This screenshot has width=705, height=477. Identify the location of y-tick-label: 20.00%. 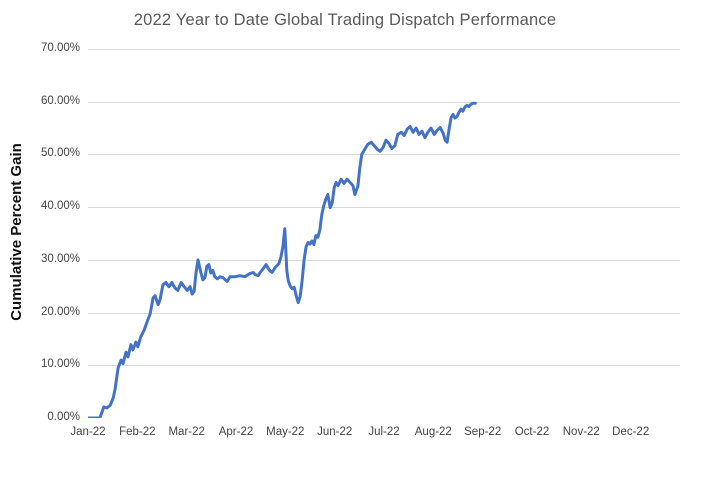
(60, 311).